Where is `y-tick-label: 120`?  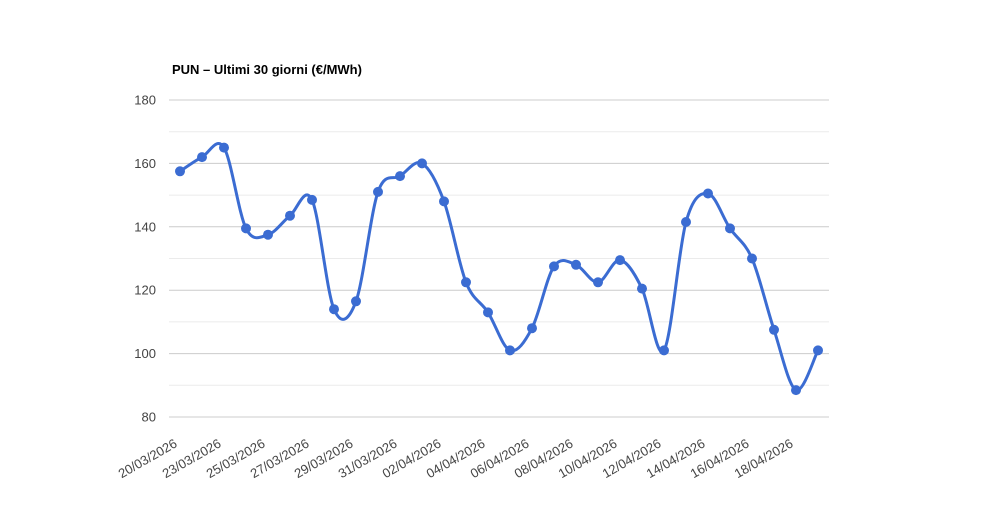
y-tick-label: 120 is located at coordinates (145, 290).